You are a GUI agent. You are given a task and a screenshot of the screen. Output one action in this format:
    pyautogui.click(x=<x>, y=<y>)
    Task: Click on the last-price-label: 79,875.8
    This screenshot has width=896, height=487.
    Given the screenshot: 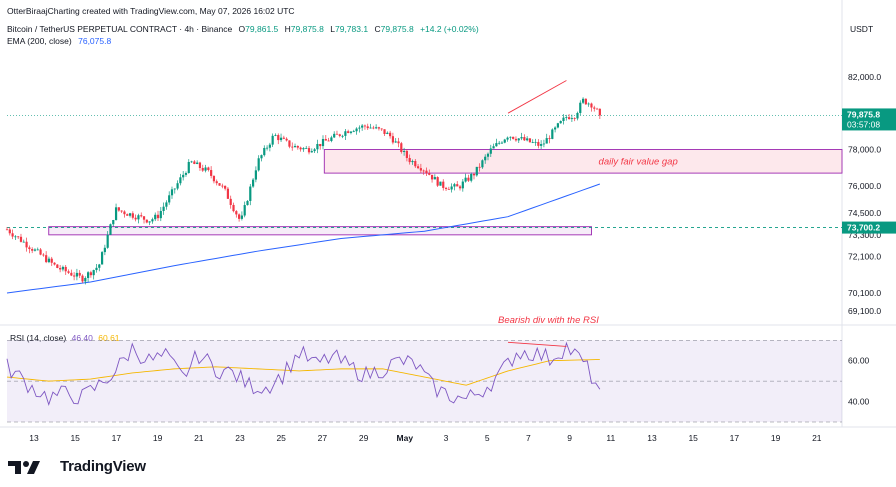 What is the action you would take?
    pyautogui.click(x=863, y=114)
    